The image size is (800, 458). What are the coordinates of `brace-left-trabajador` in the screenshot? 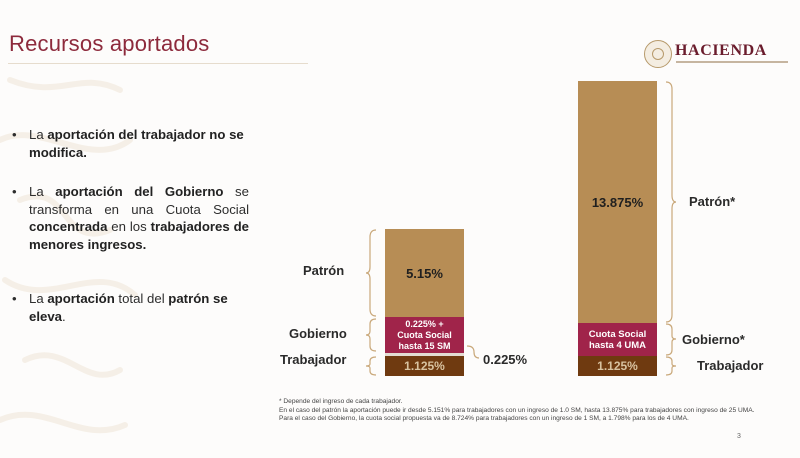 It's located at (371, 366).